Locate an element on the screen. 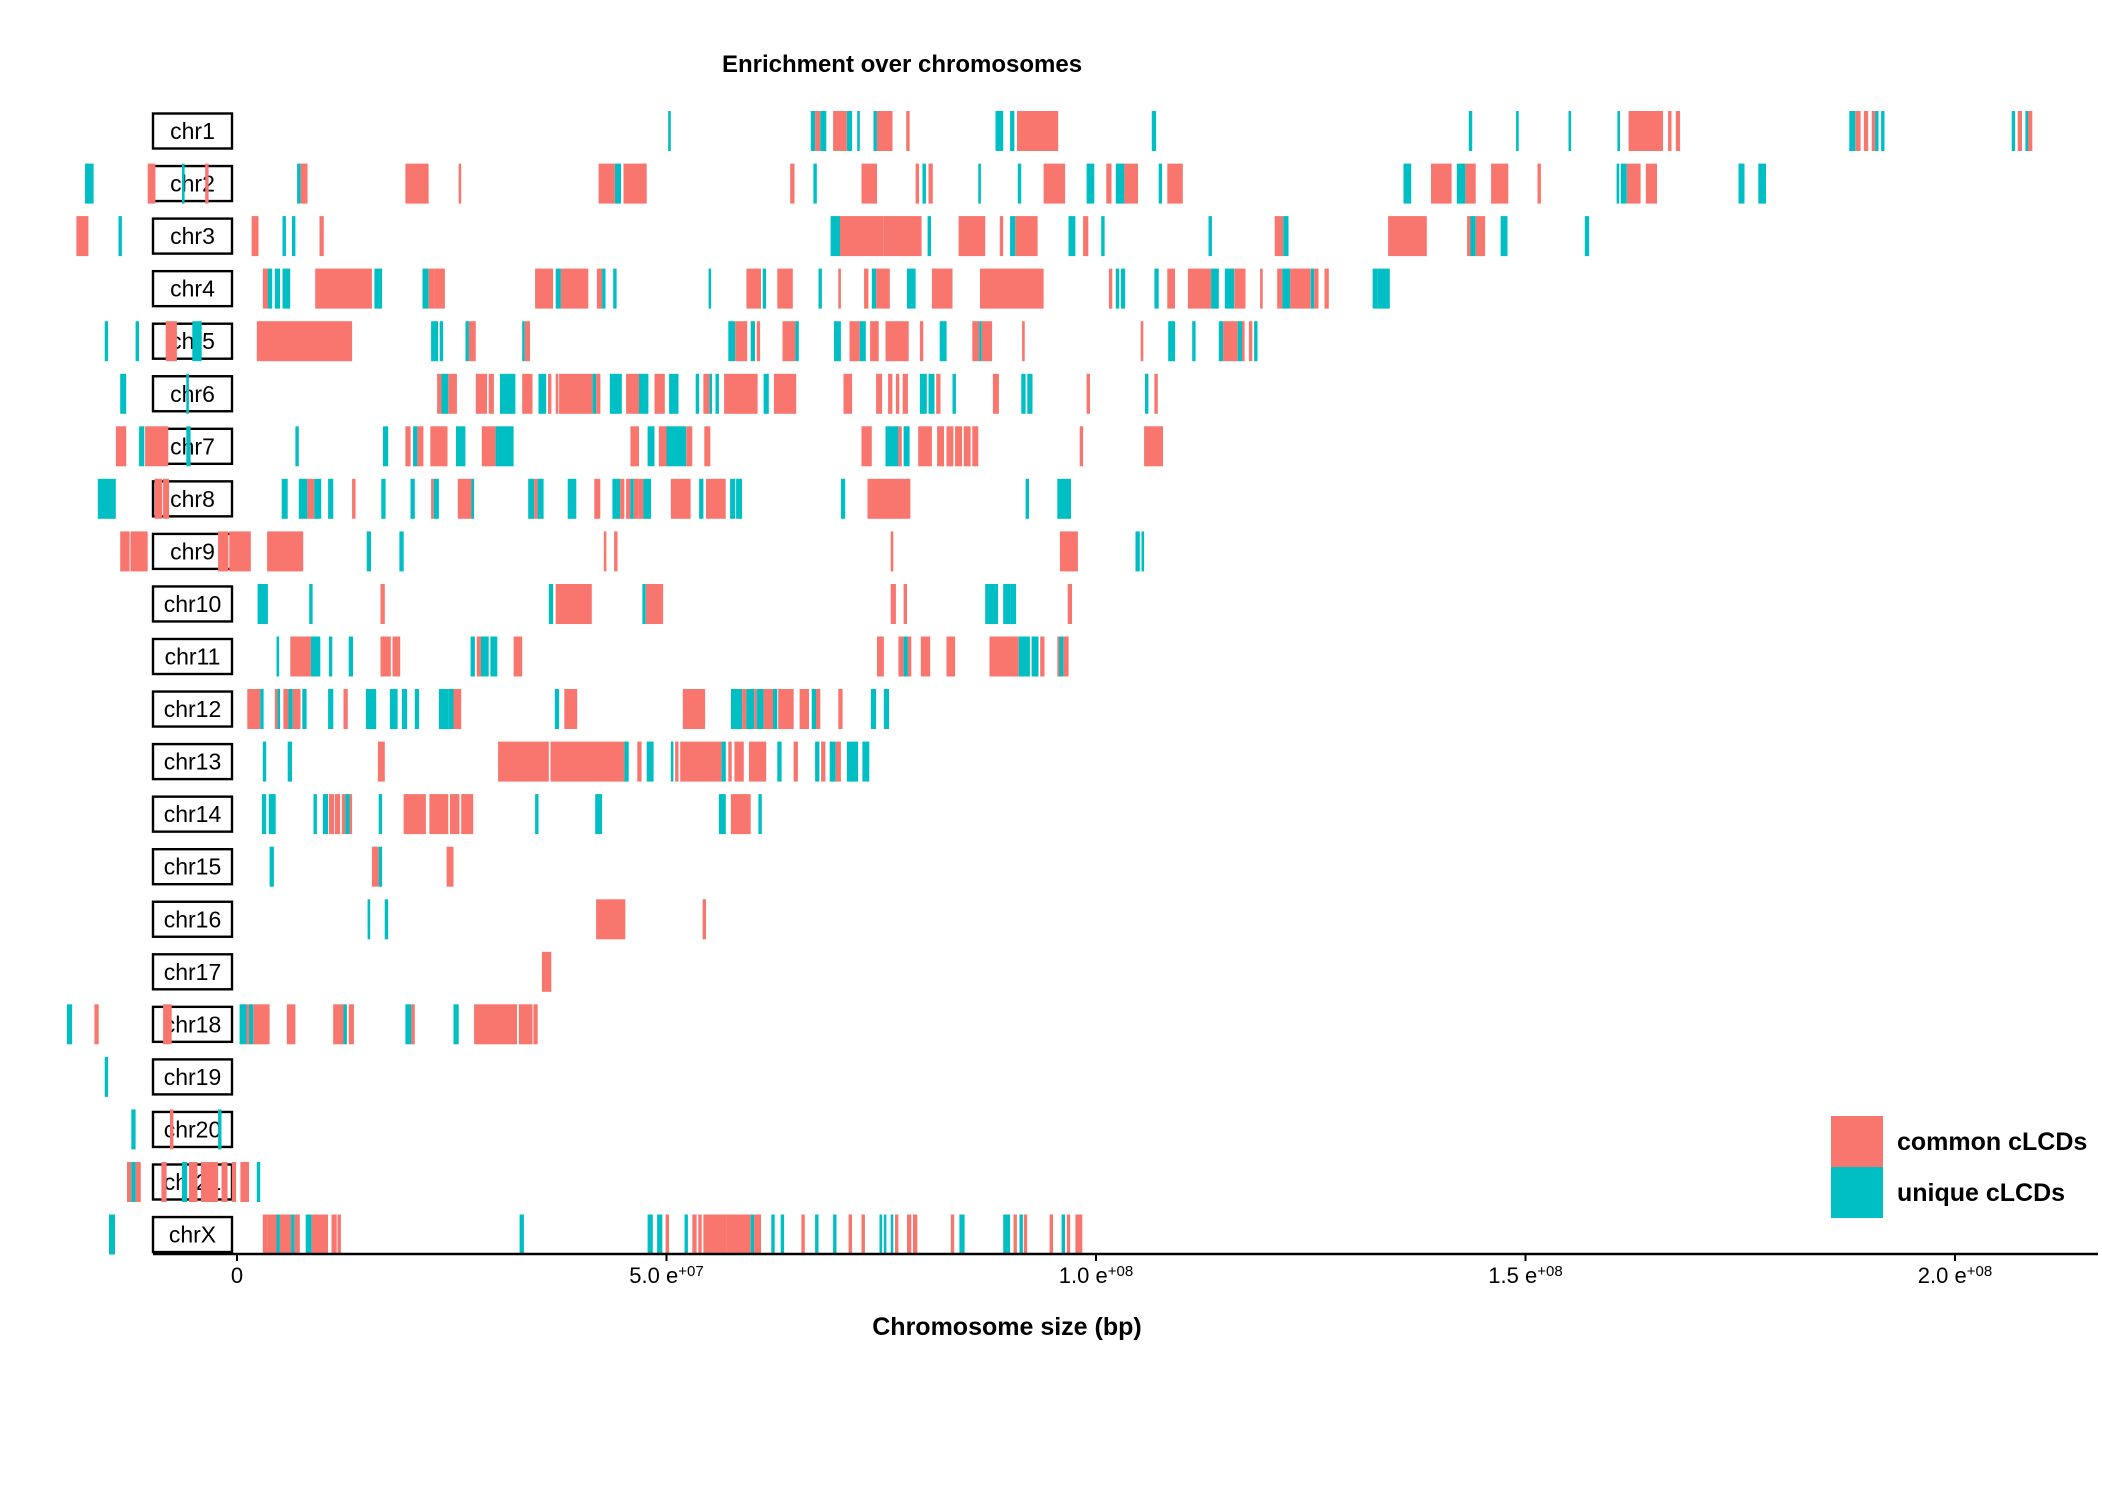 The image size is (2102, 1500). chromosome-label: chr16 is located at coordinates (193, 919).